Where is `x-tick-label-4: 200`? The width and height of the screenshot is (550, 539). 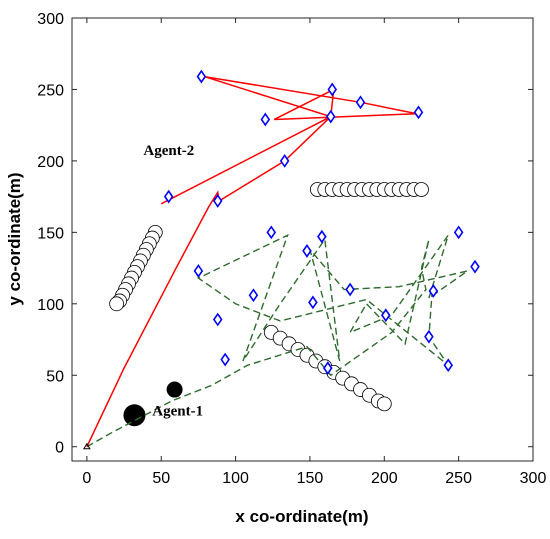
x-tick-label-4: 200 is located at coordinates (384, 478).